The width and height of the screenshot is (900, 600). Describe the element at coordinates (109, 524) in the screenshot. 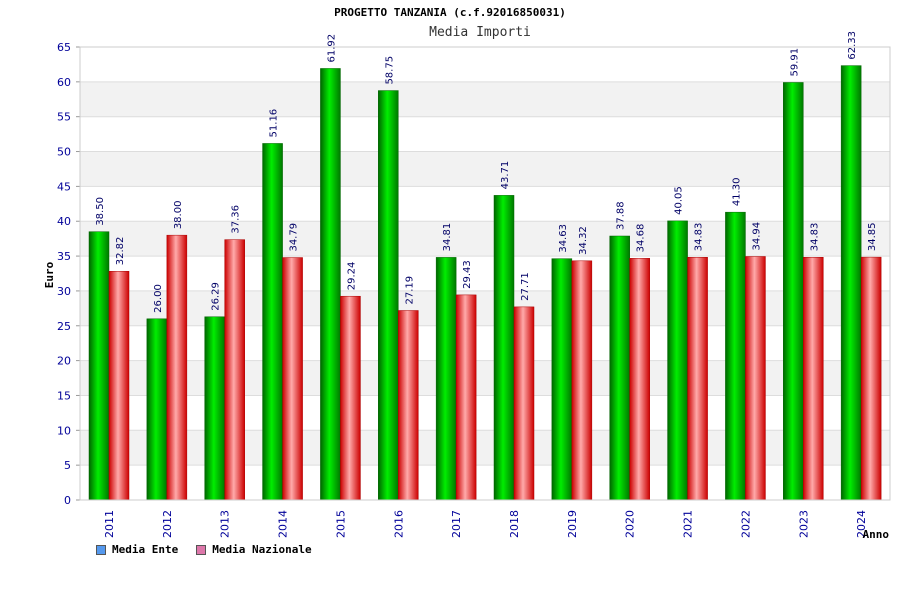

I see `x-tick-label: 2011` at that location.